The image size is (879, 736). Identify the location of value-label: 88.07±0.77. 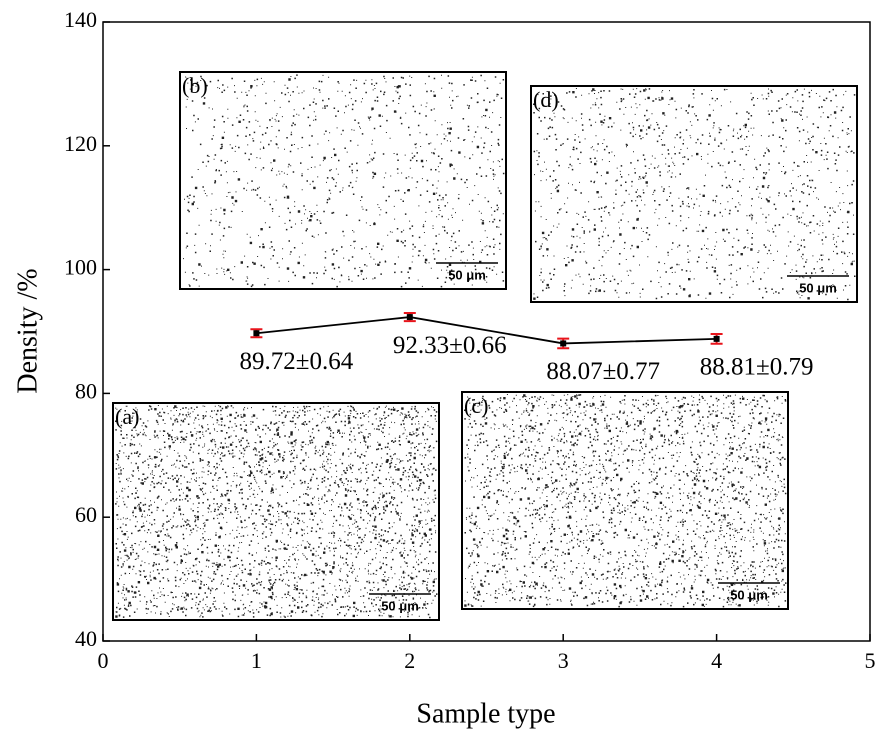
(603, 371).